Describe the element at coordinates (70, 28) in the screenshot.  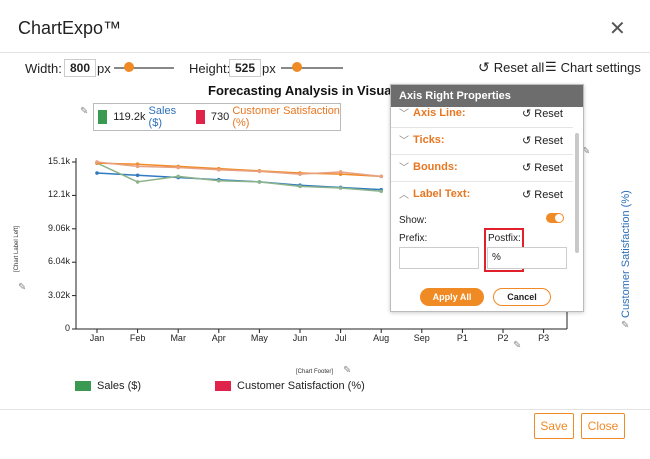
I see `app-title: ChartExpo™` at that location.